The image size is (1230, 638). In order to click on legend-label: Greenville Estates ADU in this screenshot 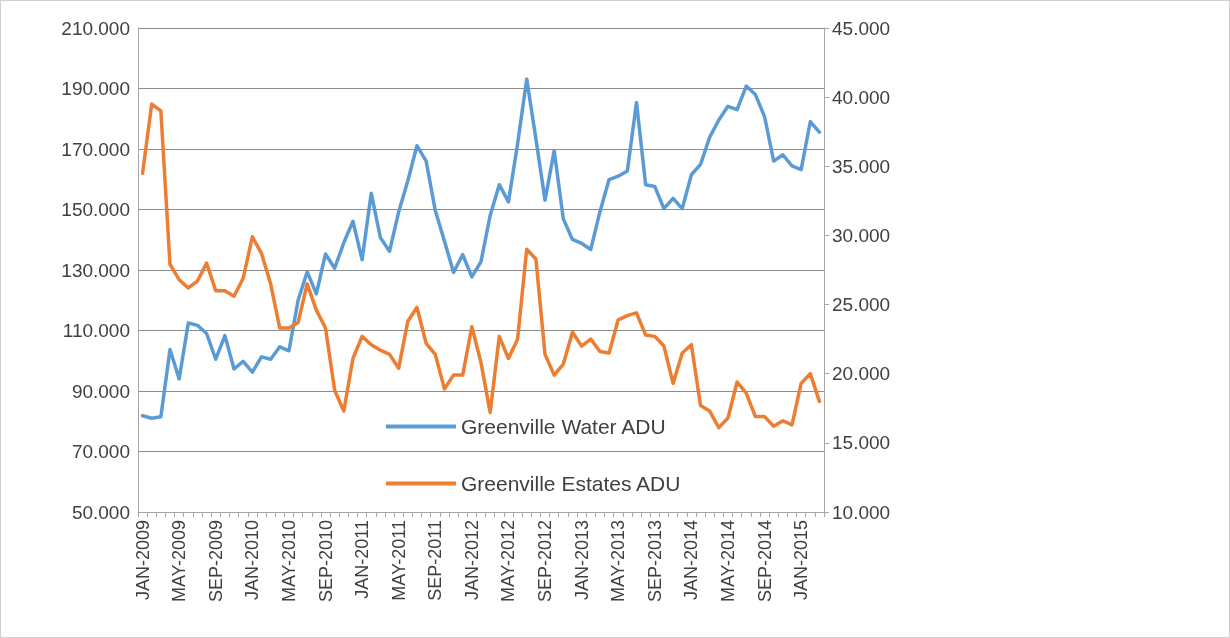, I will do `click(571, 483)`.